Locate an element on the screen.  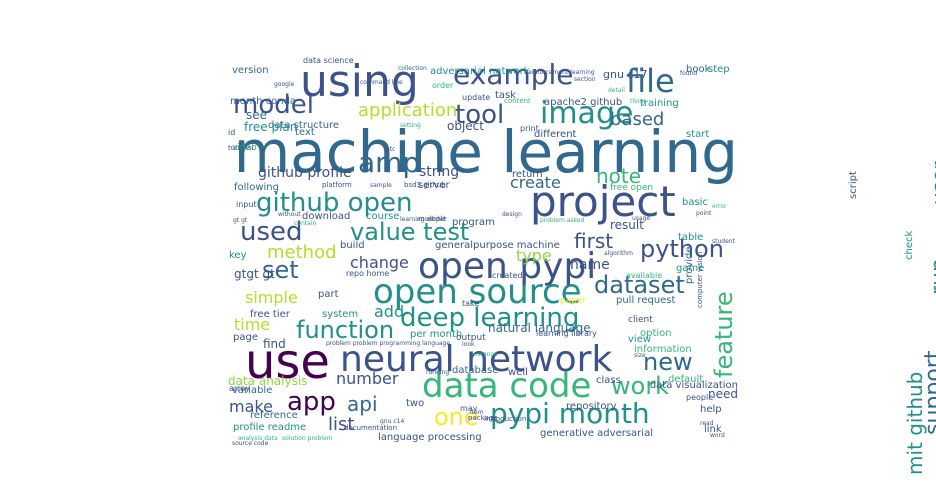
cloud-word: file is located at coordinates (650, 81).